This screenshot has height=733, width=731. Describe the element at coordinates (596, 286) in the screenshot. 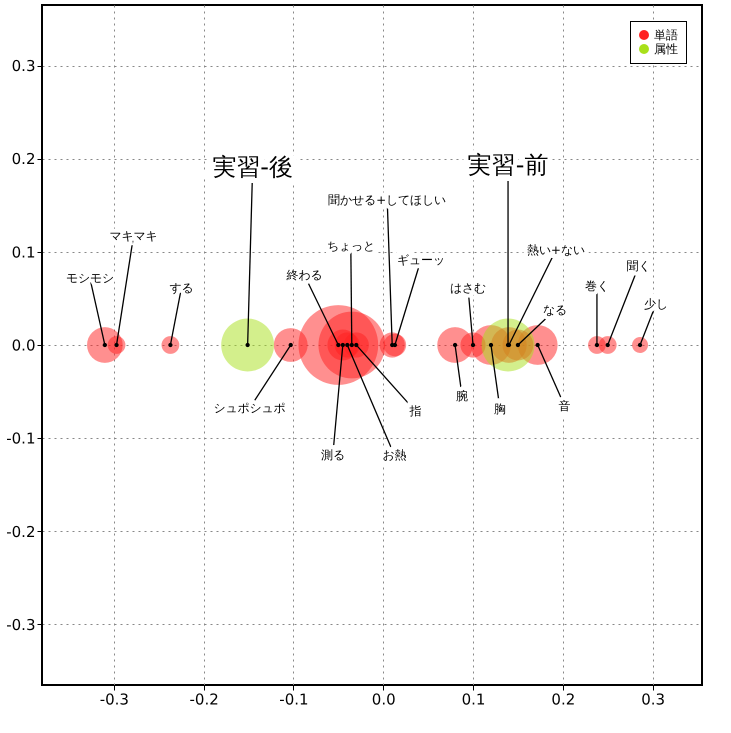

I see `annotation: 巻く` at that location.